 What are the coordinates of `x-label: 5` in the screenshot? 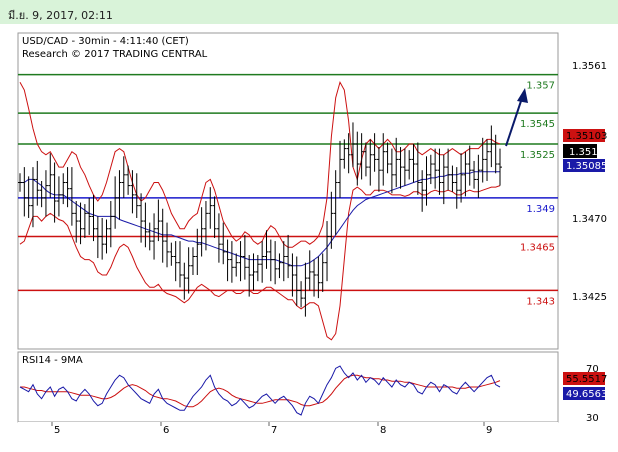 It's located at (57, 430).